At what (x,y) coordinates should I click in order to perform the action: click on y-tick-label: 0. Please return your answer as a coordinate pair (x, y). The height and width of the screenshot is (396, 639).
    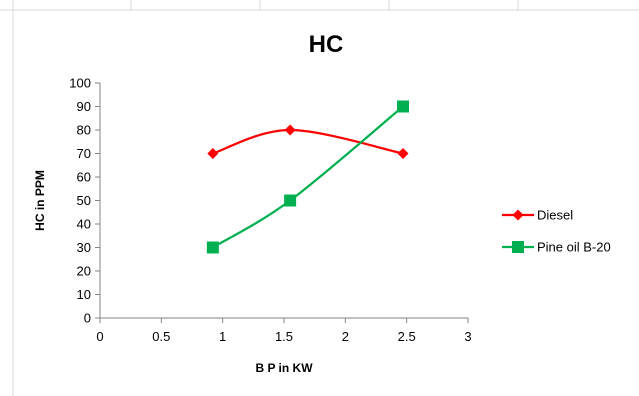
    Looking at the image, I should click on (87, 318).